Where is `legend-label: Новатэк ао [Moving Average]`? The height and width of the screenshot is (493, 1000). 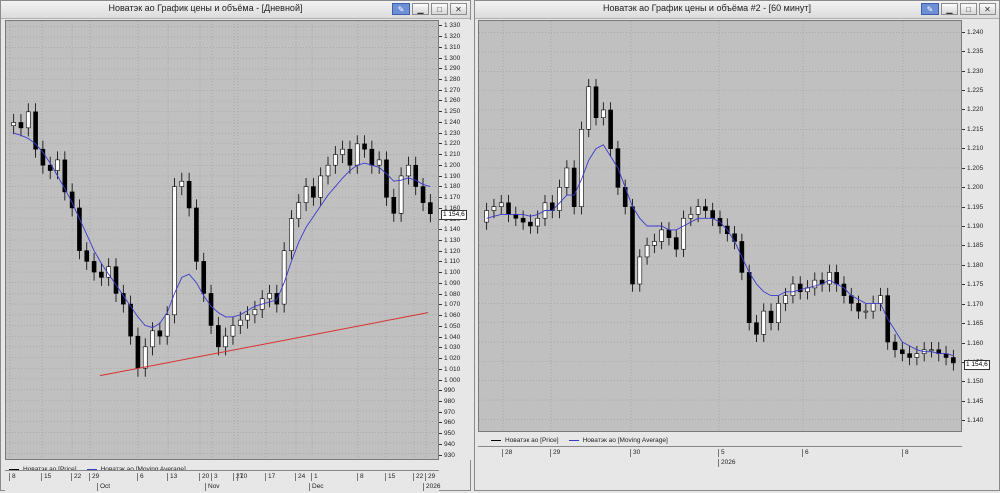 legend-label: Новатэк ао [Moving Average] is located at coordinates (625, 440).